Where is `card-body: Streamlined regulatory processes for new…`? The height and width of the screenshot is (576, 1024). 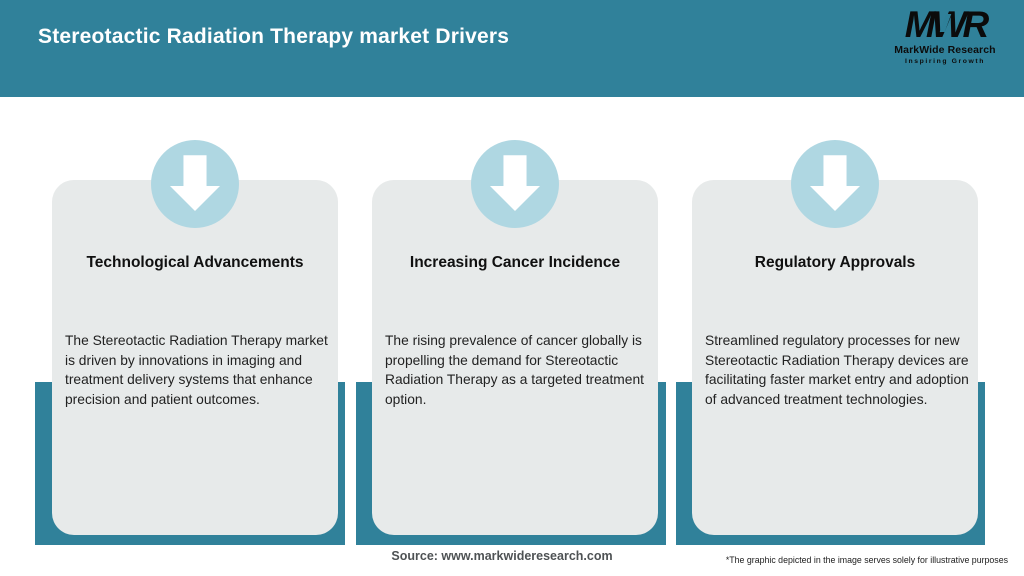 card-body: Streamlined regulatory processes for new… is located at coordinates (837, 370).